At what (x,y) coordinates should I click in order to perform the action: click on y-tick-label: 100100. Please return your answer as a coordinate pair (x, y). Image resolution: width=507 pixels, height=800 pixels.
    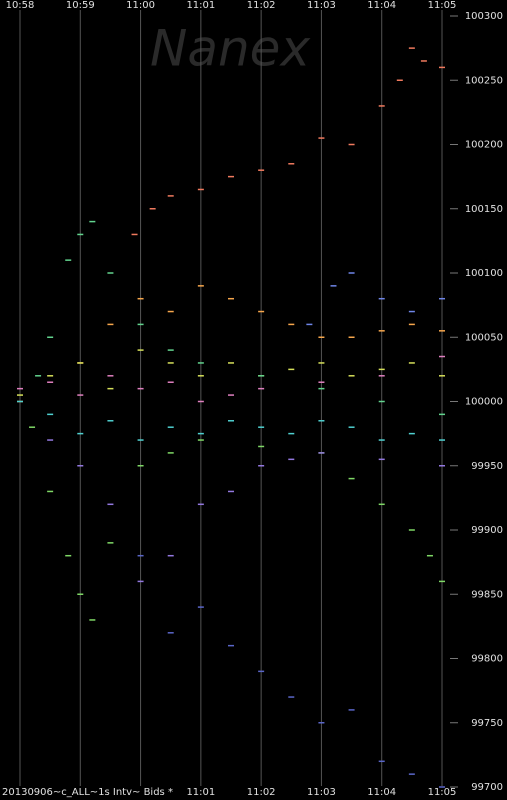
    Looking at the image, I should click on (484, 273).